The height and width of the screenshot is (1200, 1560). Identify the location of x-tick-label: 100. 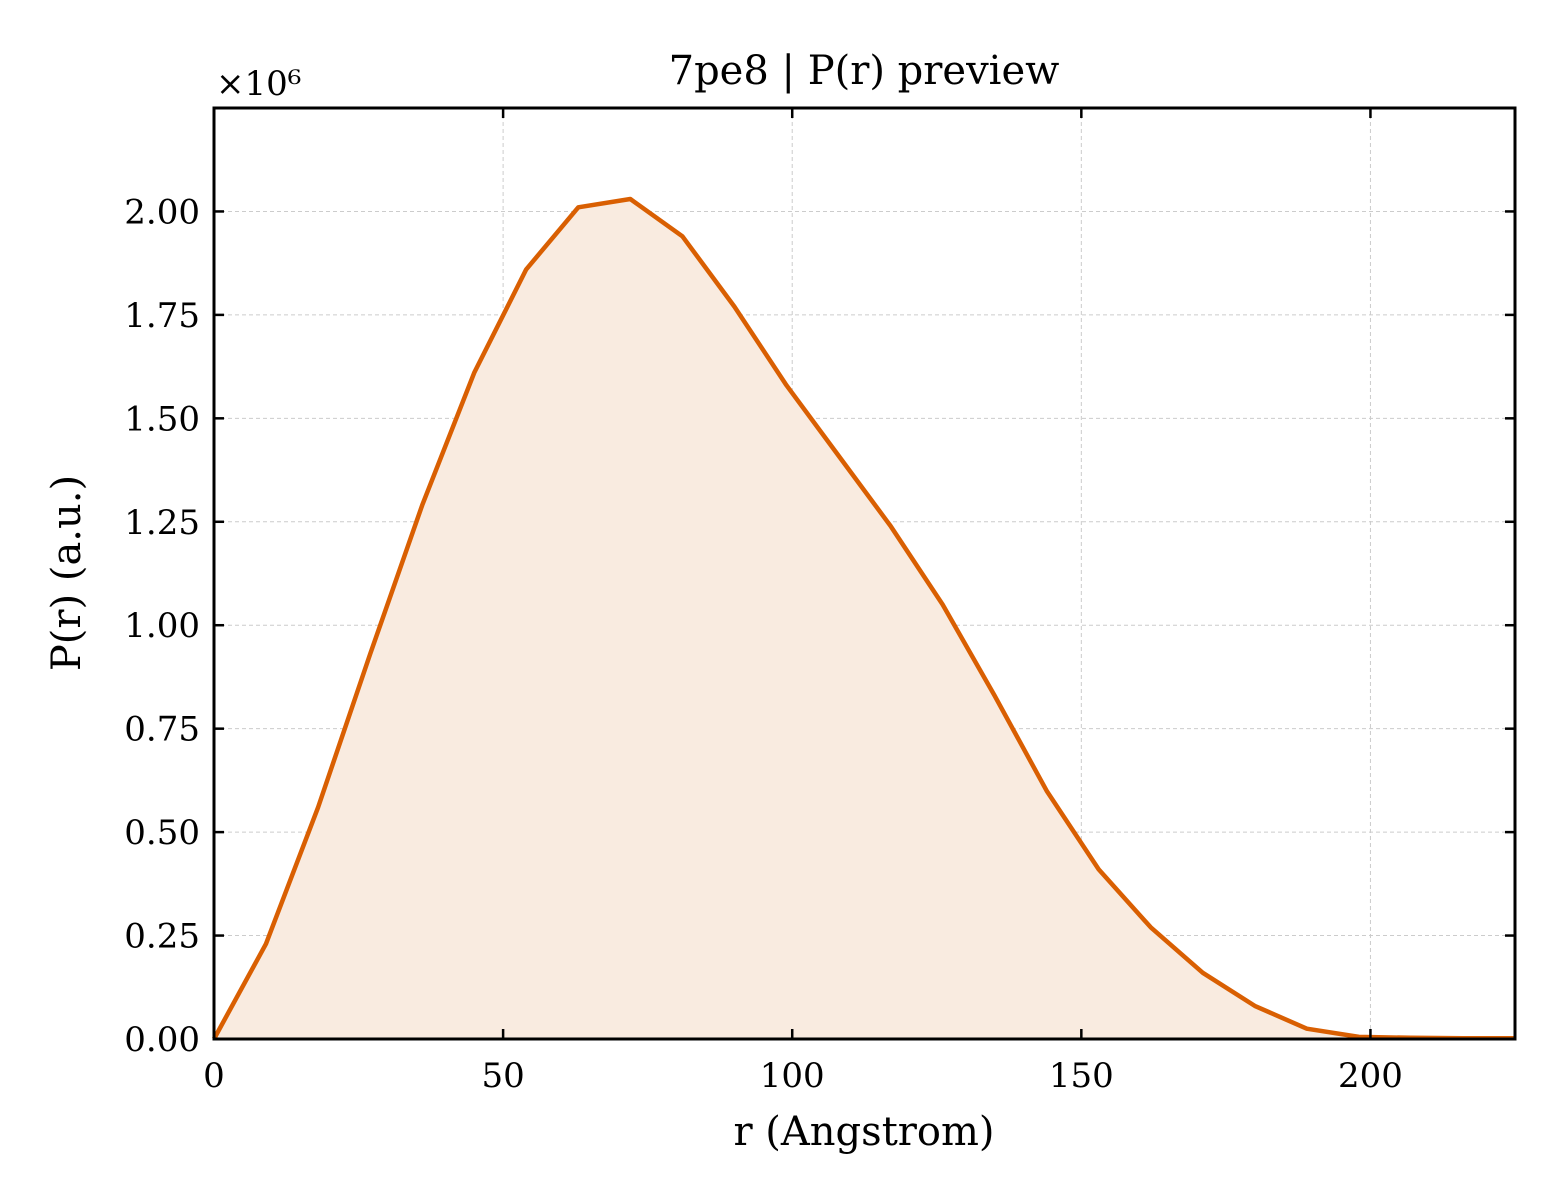
(792, 1076).